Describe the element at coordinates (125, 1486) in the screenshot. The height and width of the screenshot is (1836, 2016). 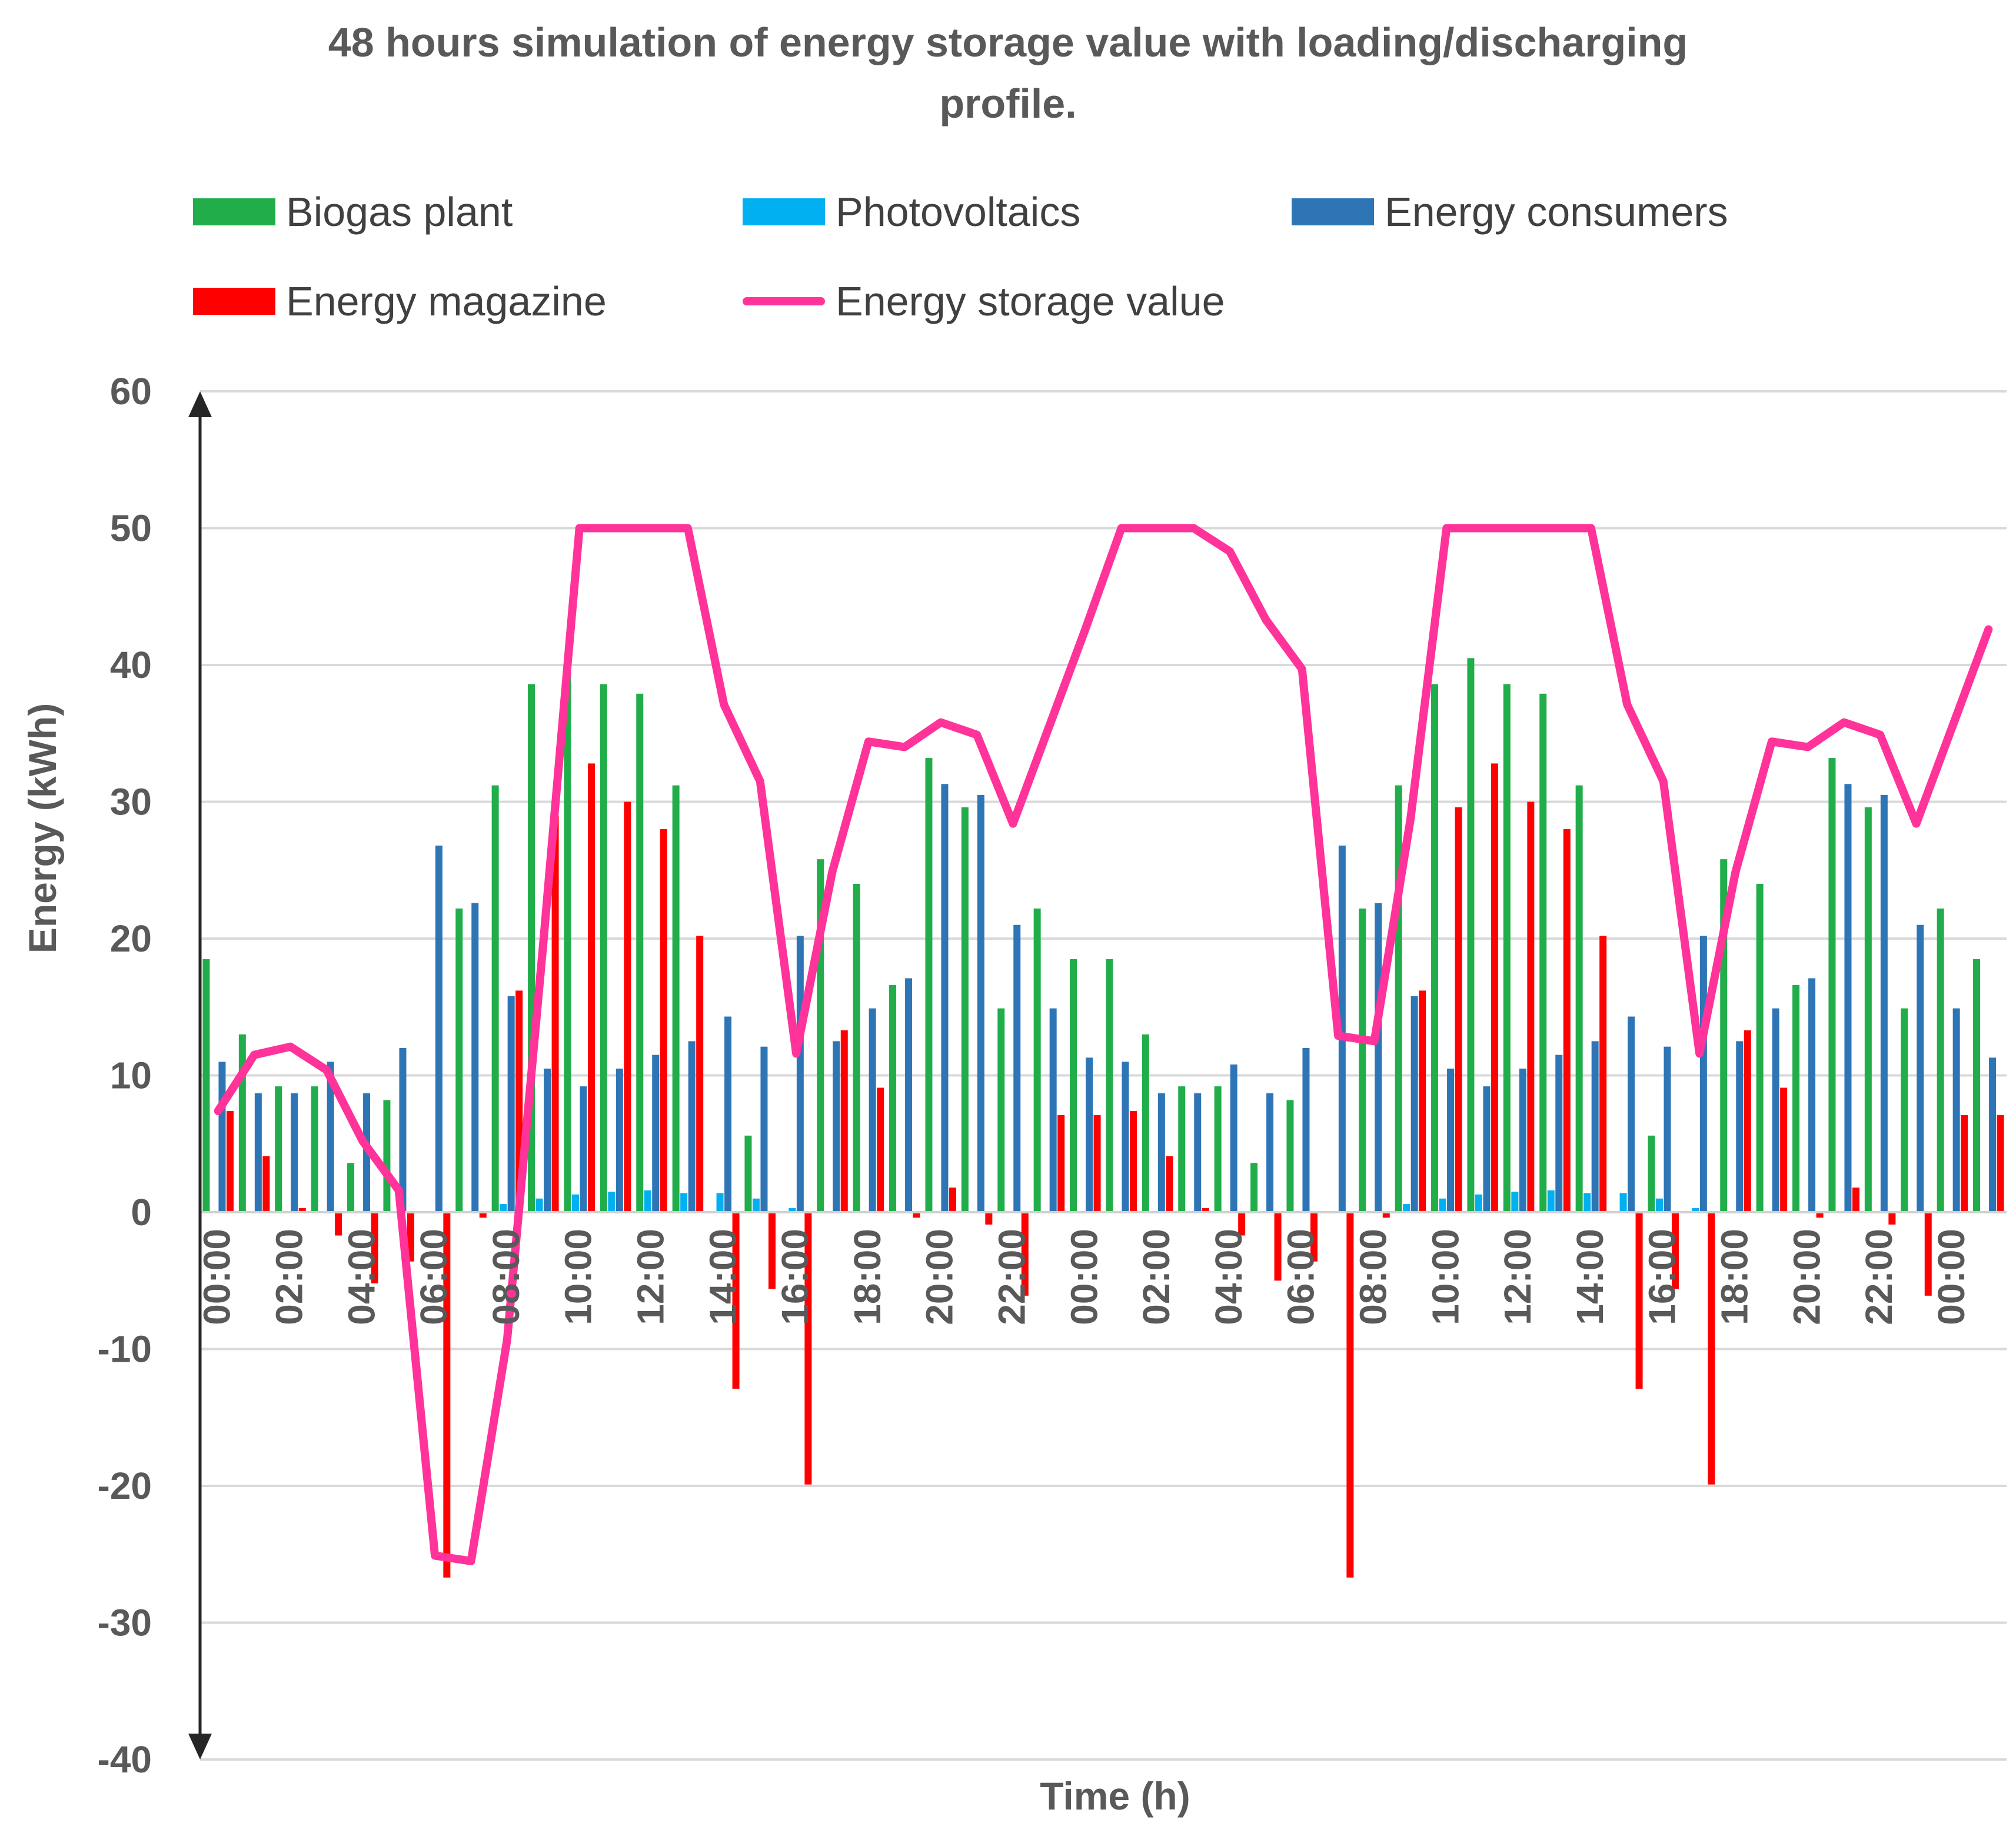
I see `y-tick-label: -20` at that location.